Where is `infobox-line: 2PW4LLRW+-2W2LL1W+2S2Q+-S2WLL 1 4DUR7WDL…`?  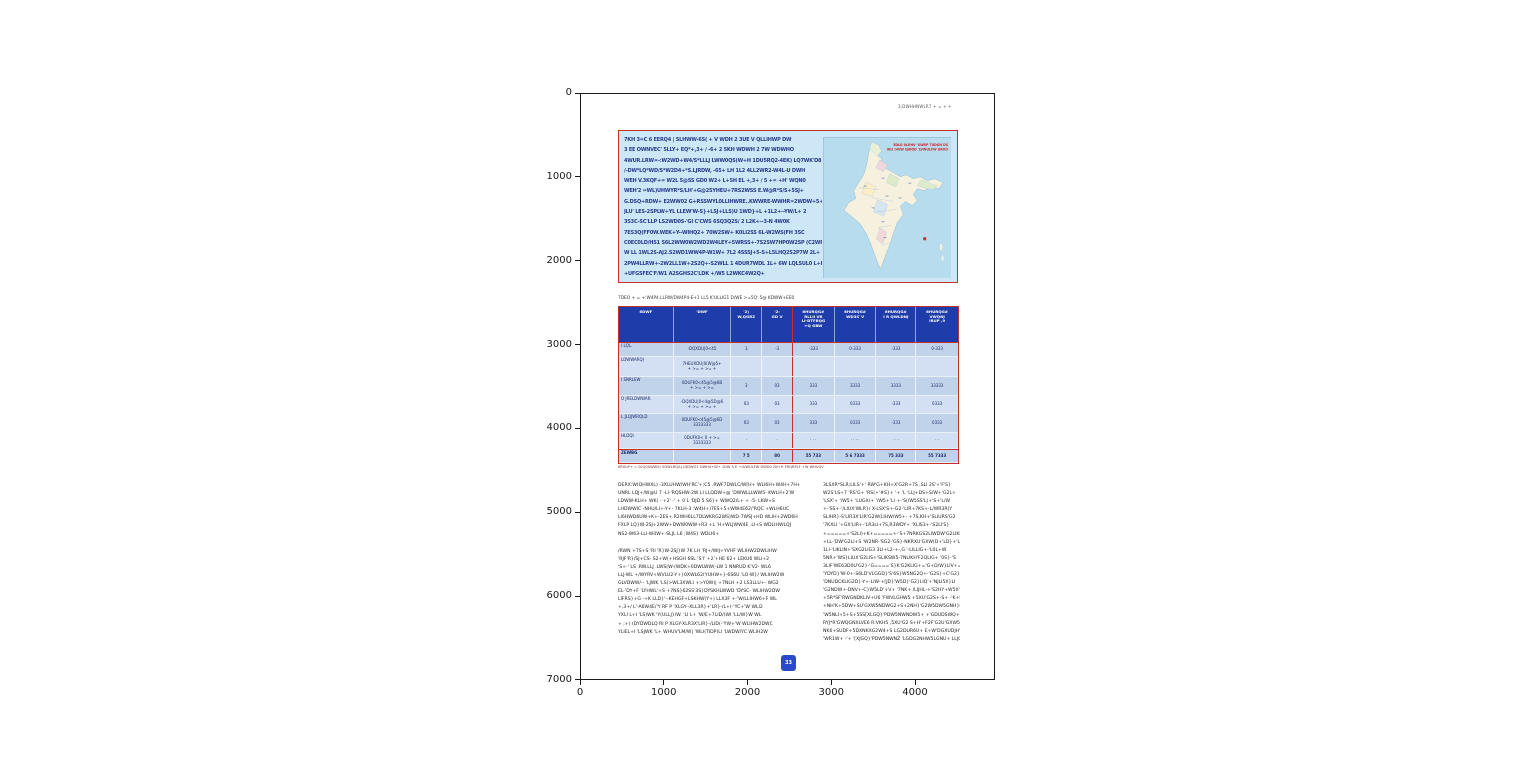
infobox-line: 2PW4LLRW+-2W2LL1W+2S2Q+-S2WLL 1 4DUR7WDL… is located at coordinates (723, 263).